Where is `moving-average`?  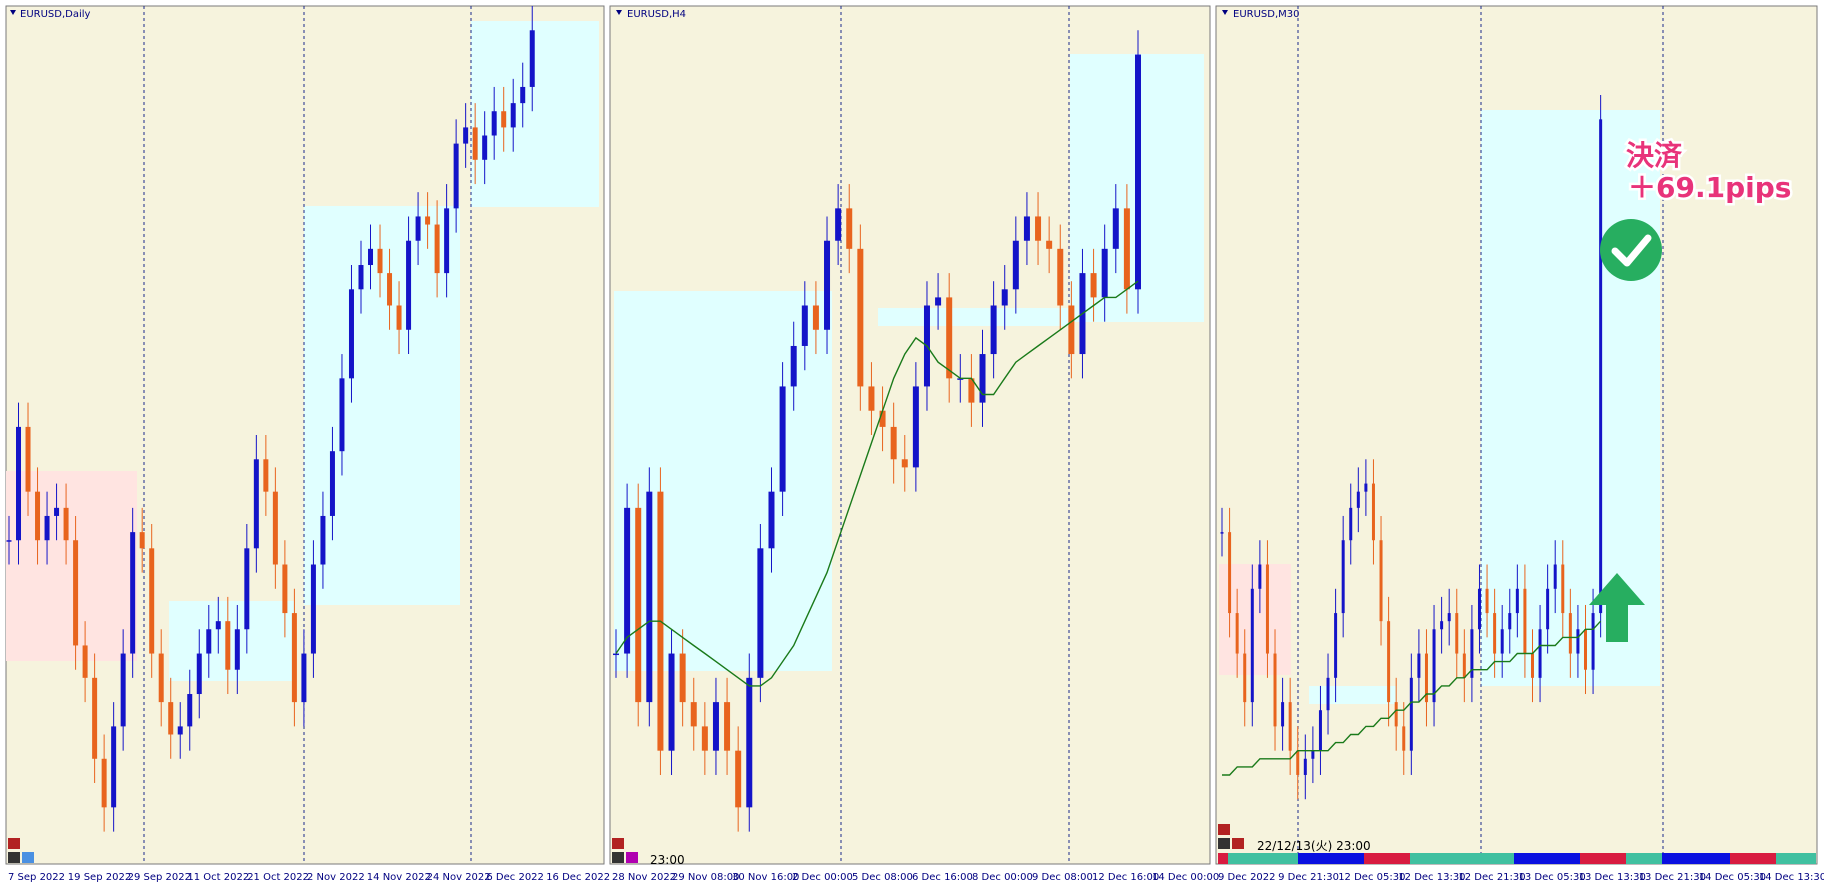 moving-average is located at coordinates (1412, 698).